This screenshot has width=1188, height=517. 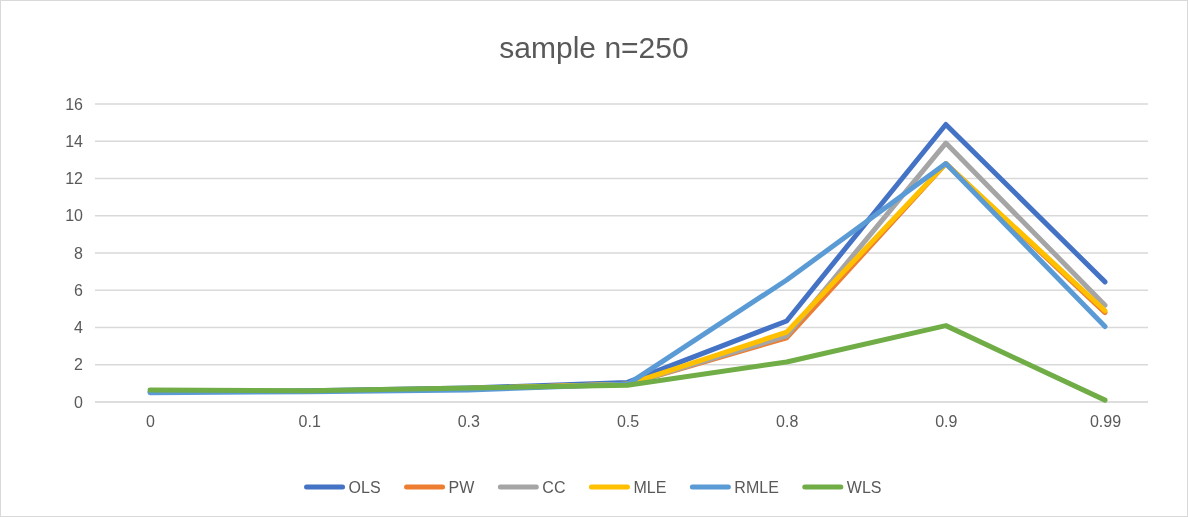 I want to click on y-tick-label: 16, so click(x=74, y=104).